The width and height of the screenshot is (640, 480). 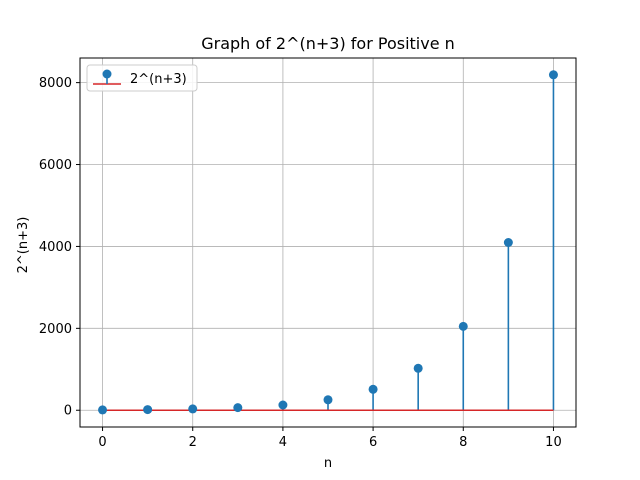 I want to click on y-tick-label: 8000, so click(x=55, y=83).